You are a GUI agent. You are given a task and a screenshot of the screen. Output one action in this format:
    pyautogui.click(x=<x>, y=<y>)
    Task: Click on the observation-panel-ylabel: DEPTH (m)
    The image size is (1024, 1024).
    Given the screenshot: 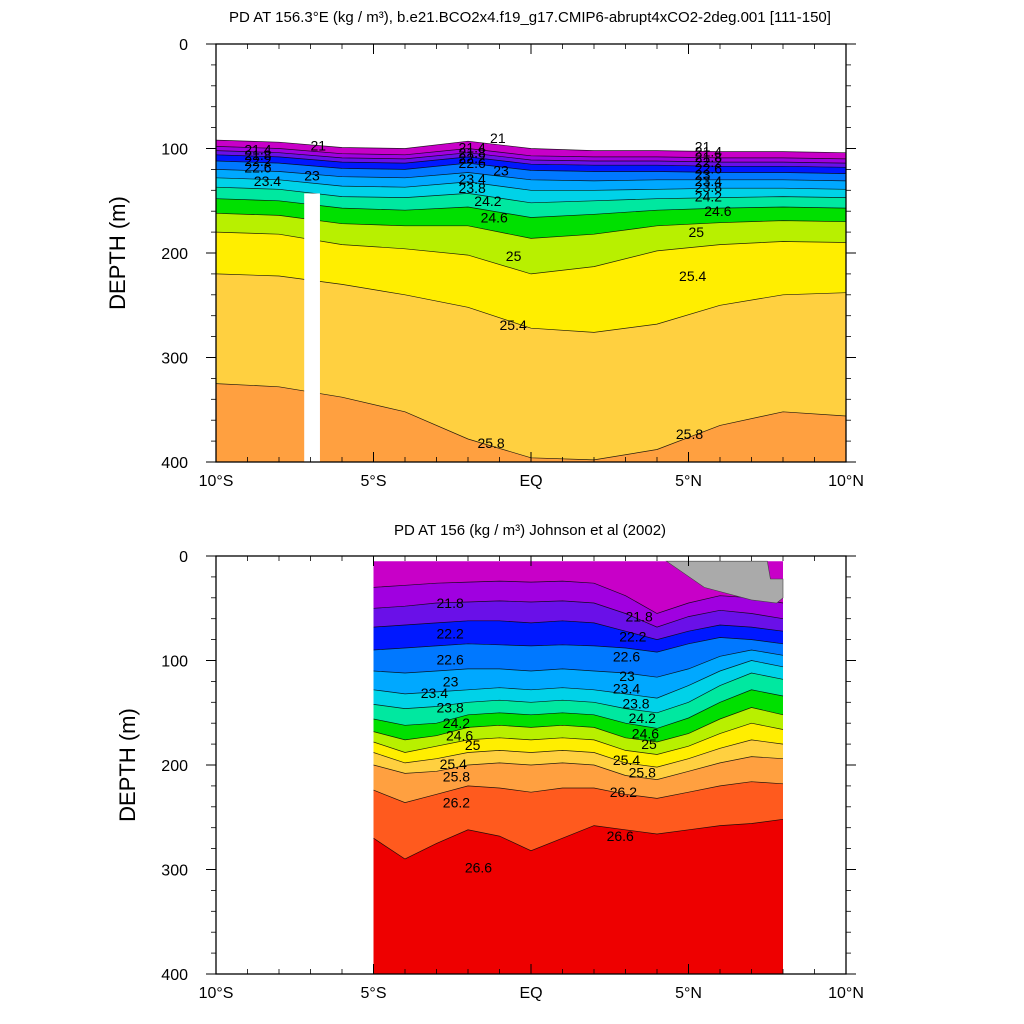 What is the action you would take?
    pyautogui.click(x=127, y=765)
    